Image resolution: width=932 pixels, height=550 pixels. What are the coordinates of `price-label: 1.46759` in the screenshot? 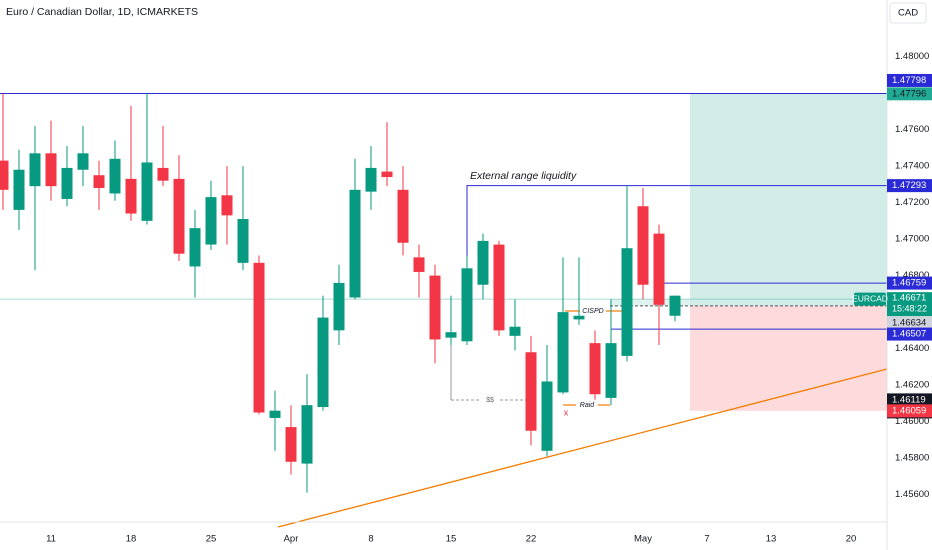 It's located at (909, 283).